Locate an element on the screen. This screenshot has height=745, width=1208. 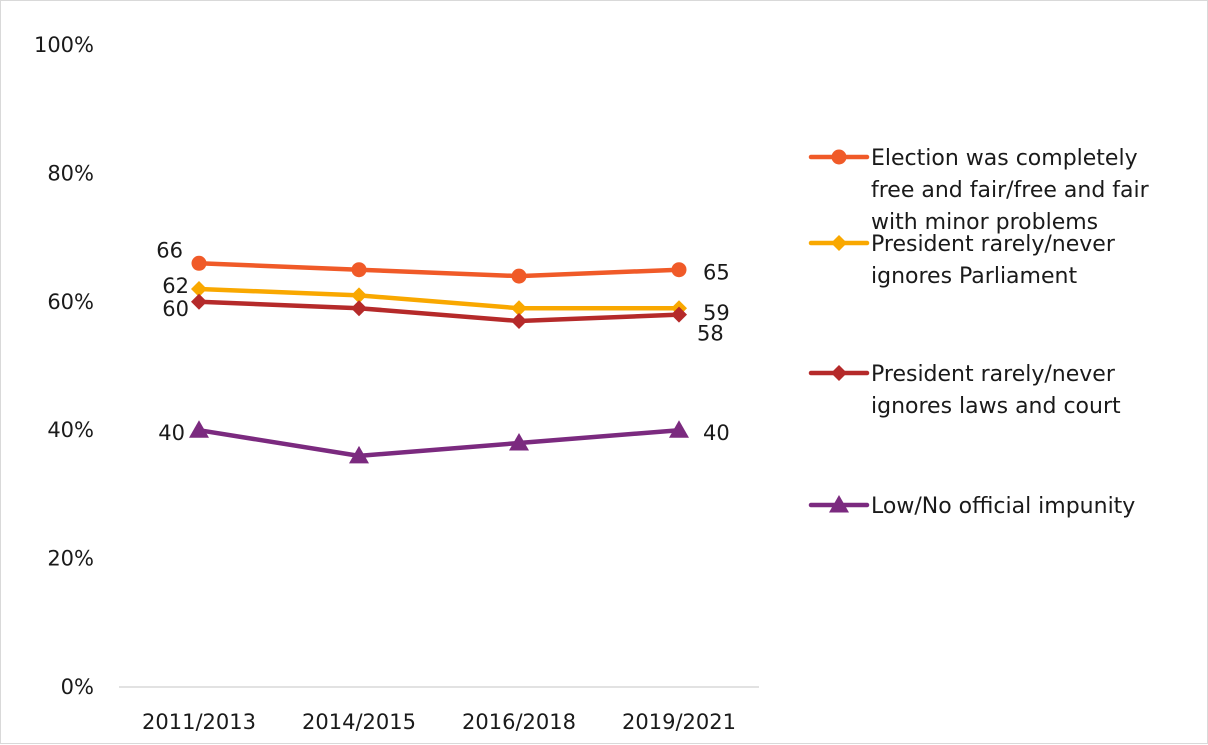
data-label: 59 is located at coordinates (716, 313).